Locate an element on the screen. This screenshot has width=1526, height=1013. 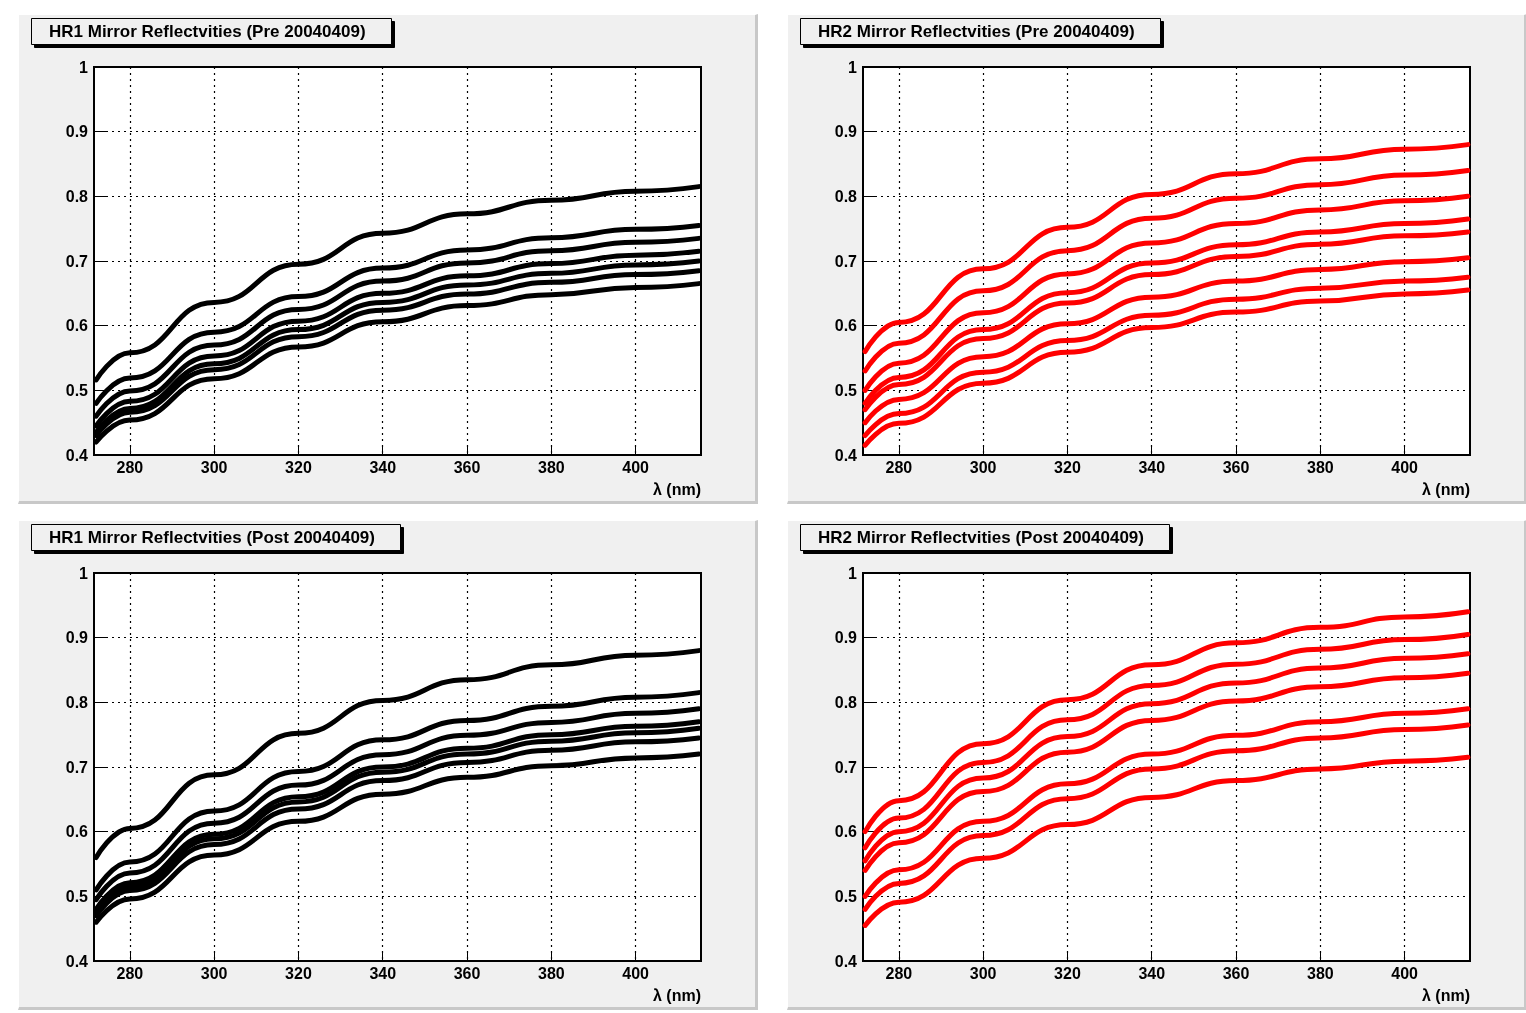
chart-title: HR1 Mirror Reflectvities (Pre 20040409) is located at coordinates (207, 31).